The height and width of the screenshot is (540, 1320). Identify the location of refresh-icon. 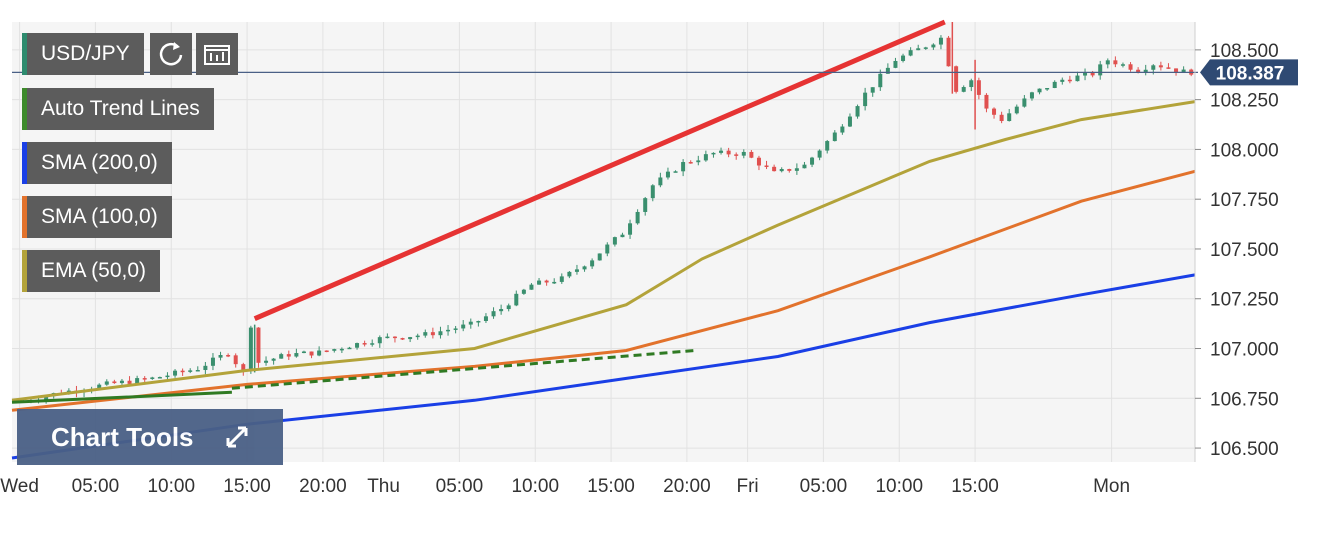
(171, 54).